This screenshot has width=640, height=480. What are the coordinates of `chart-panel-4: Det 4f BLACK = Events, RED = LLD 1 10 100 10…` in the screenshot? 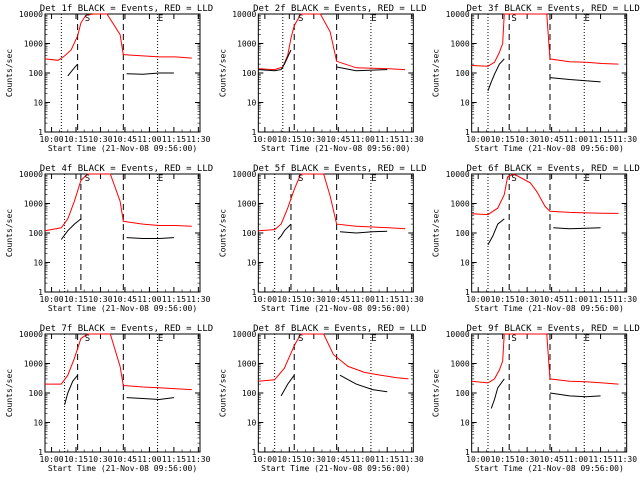 It's located at (109, 238).